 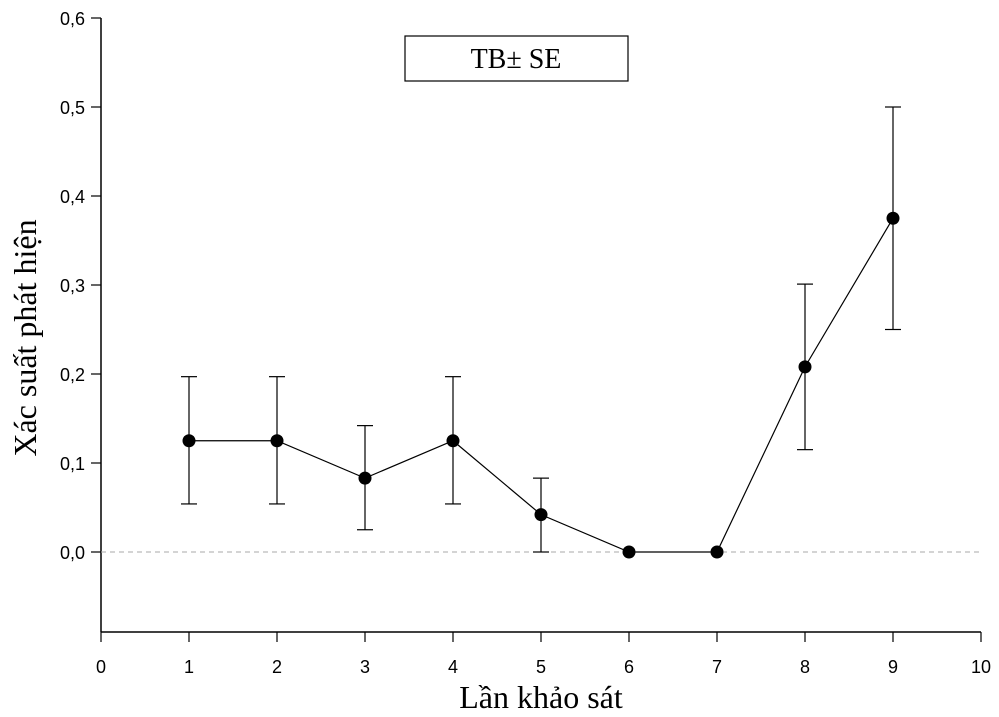 I want to click on x-tick-label: 2, so click(x=277, y=667).